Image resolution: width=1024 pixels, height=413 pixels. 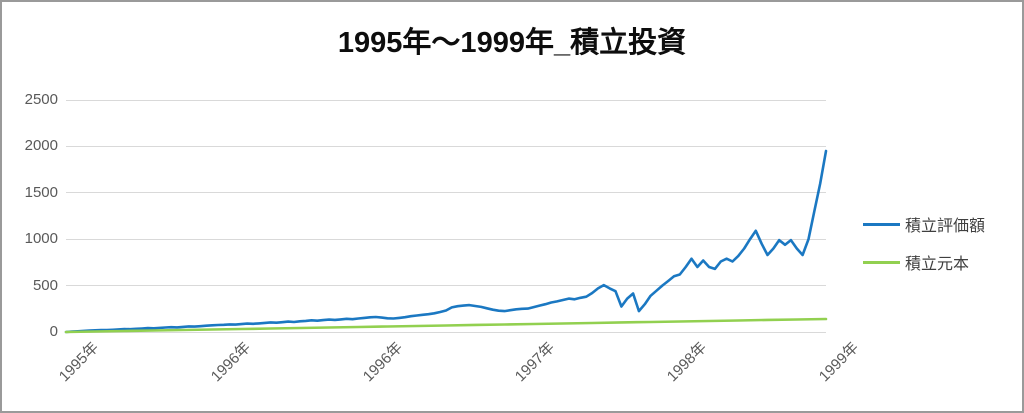 I want to click on x-axis-tick-label: 1998年, so click(x=687, y=362).